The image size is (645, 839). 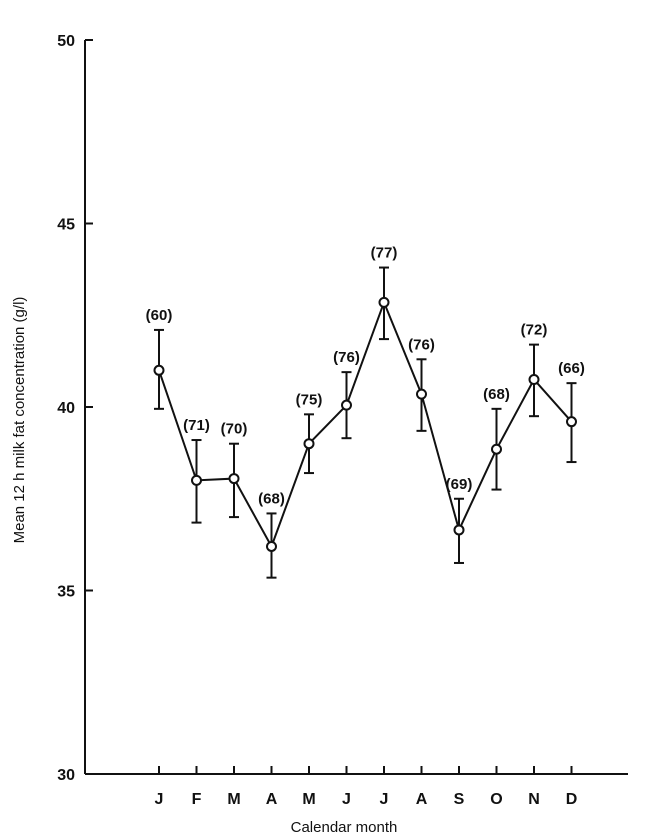 I want to click on sample-size-label: (77), so click(x=384, y=253).